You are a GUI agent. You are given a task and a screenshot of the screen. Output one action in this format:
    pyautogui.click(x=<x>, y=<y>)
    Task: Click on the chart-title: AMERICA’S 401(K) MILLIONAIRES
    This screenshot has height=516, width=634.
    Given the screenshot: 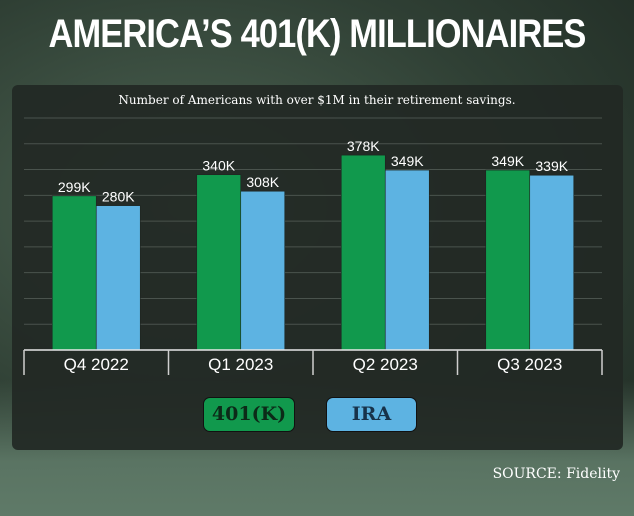 What is the action you would take?
    pyautogui.click(x=317, y=34)
    